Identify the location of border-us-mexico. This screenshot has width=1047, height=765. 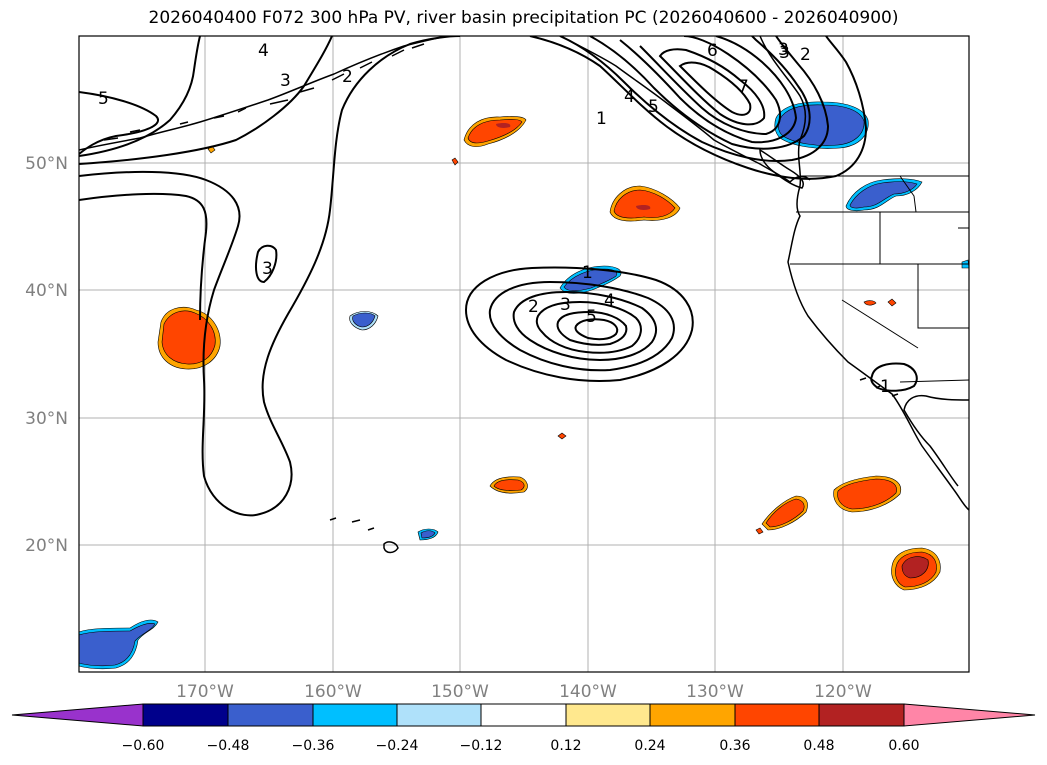
(934, 381).